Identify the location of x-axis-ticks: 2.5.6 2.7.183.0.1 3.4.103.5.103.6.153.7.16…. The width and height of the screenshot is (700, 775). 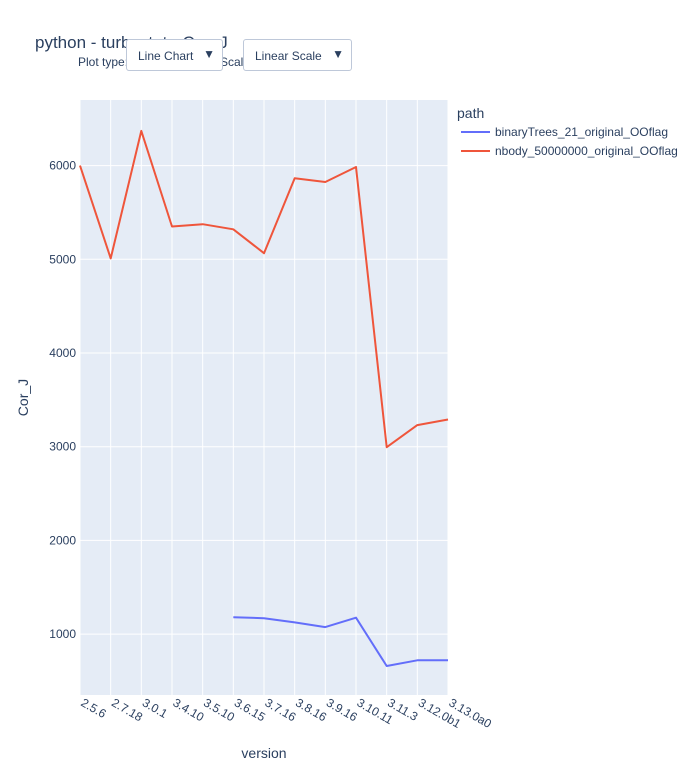
(287, 713).